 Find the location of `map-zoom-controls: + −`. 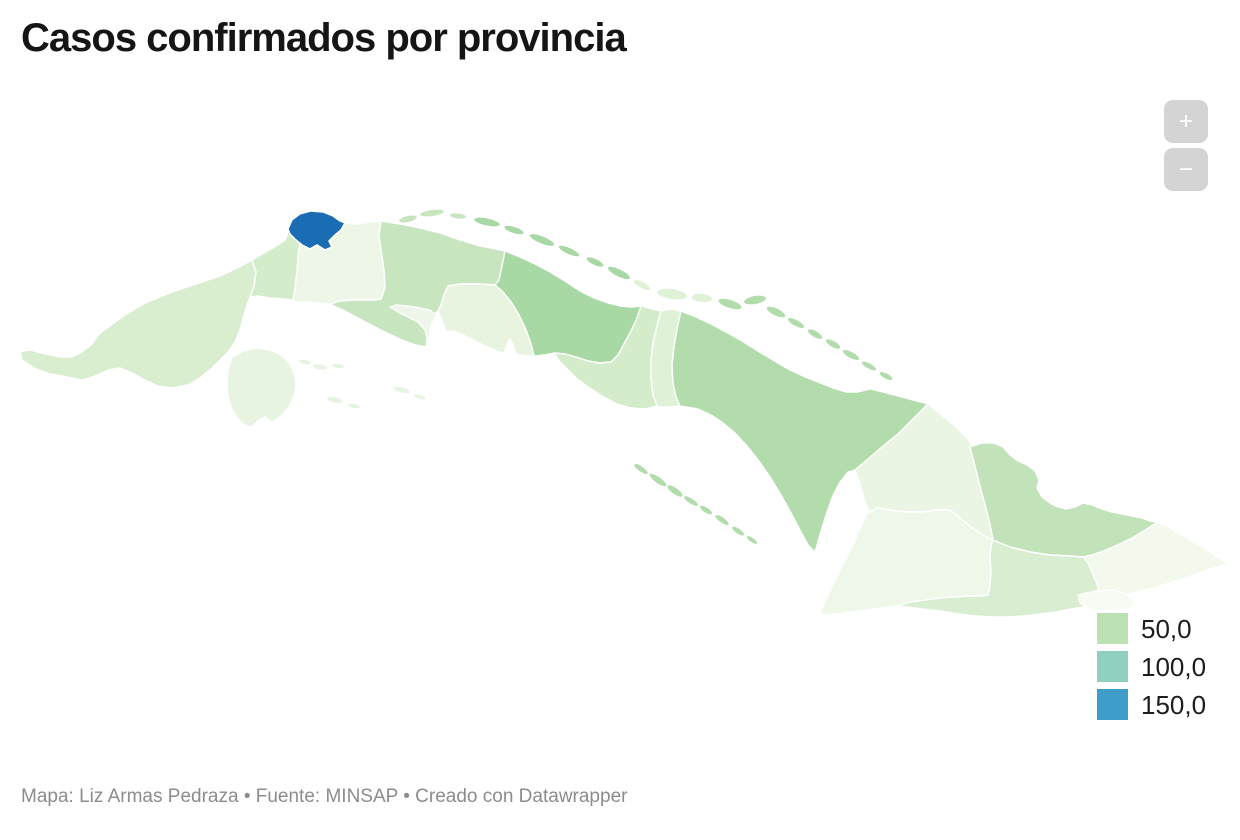

map-zoom-controls: + − is located at coordinates (1186, 145).